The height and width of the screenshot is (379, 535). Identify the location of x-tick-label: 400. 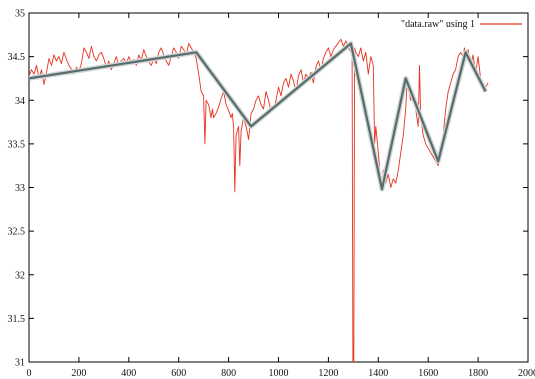
(128, 373).